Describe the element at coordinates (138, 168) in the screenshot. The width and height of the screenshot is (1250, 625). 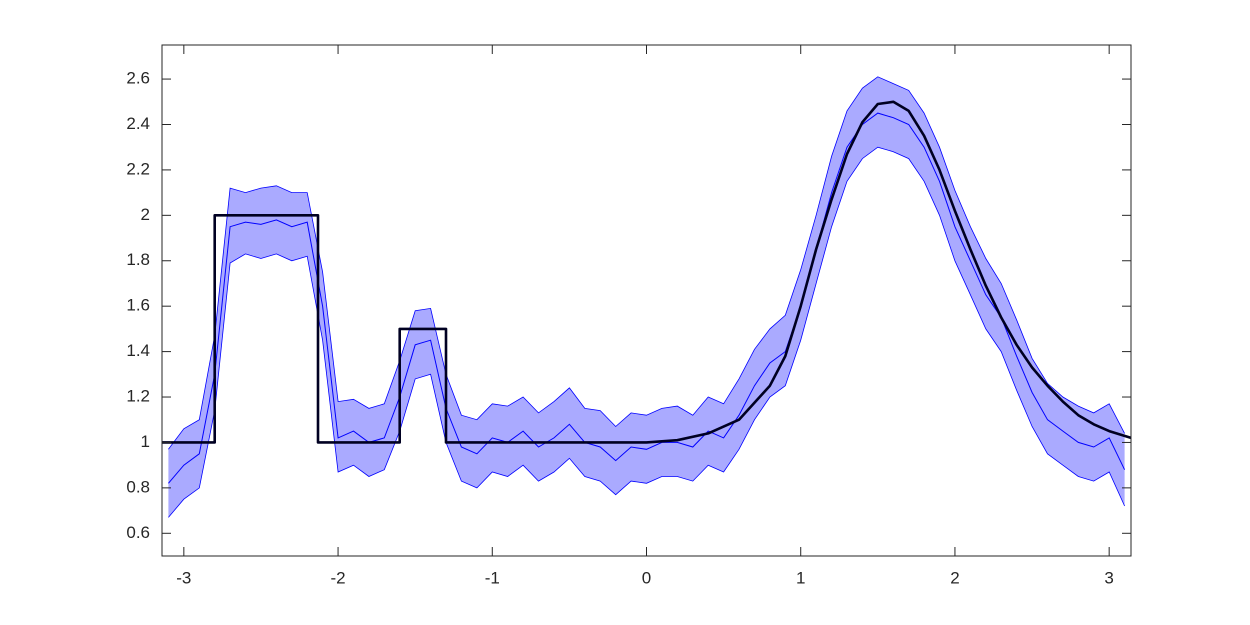
I see `y-tick-label: 2.2` at that location.